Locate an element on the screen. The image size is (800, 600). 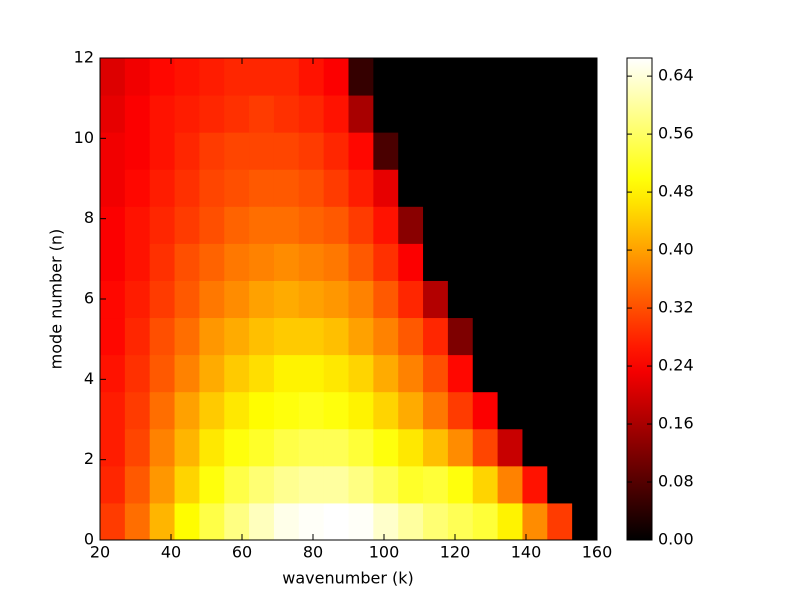
x-tick-label: 100 is located at coordinates (384, 552).